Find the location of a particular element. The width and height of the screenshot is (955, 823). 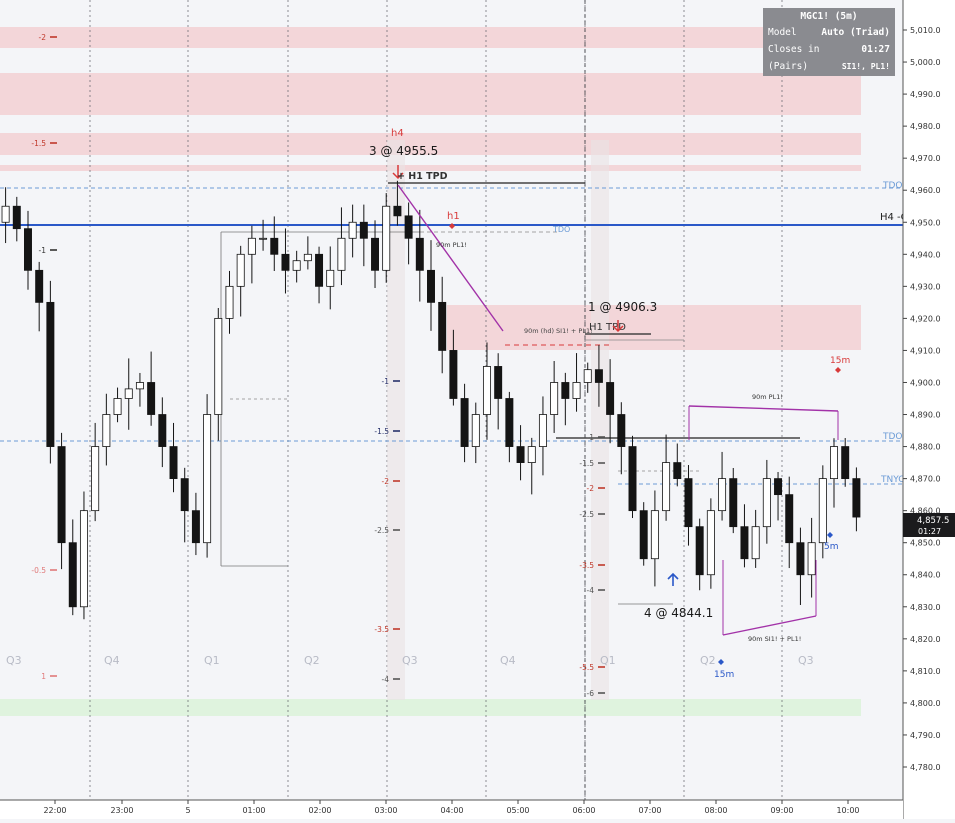

entry-label: 4 @ 4844.1 is located at coordinates (678, 613).